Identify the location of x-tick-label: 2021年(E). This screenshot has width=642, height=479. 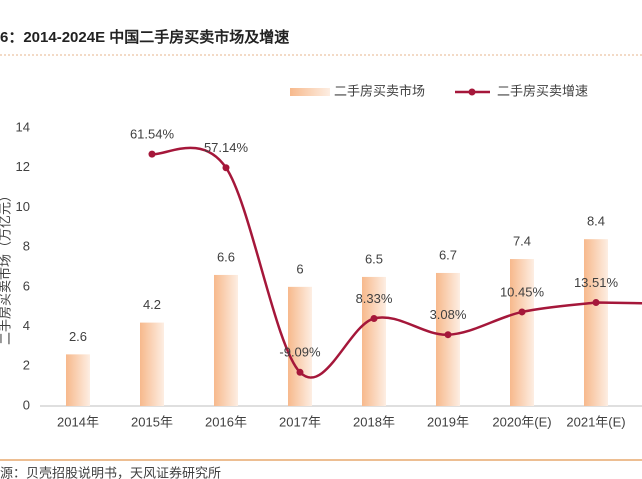
(595, 421).